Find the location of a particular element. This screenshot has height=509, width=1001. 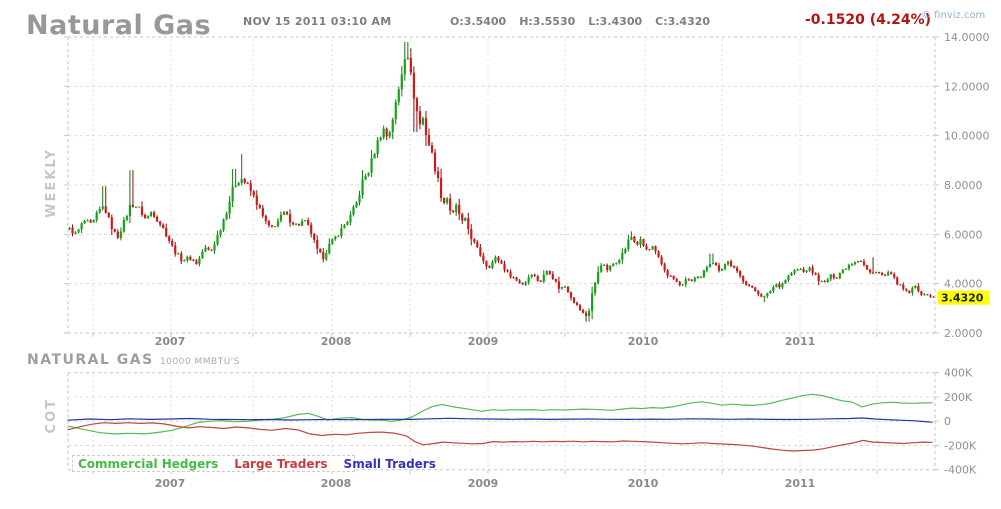

svg-text: 400K is located at coordinates (958, 373).